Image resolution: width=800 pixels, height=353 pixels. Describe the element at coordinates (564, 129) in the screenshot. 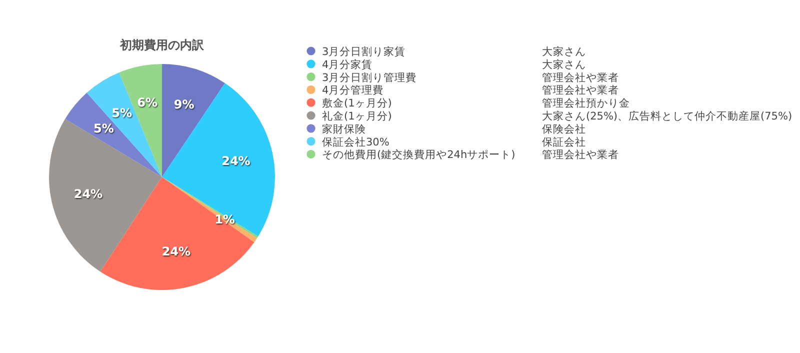

I see `text: 保険会社` at that location.